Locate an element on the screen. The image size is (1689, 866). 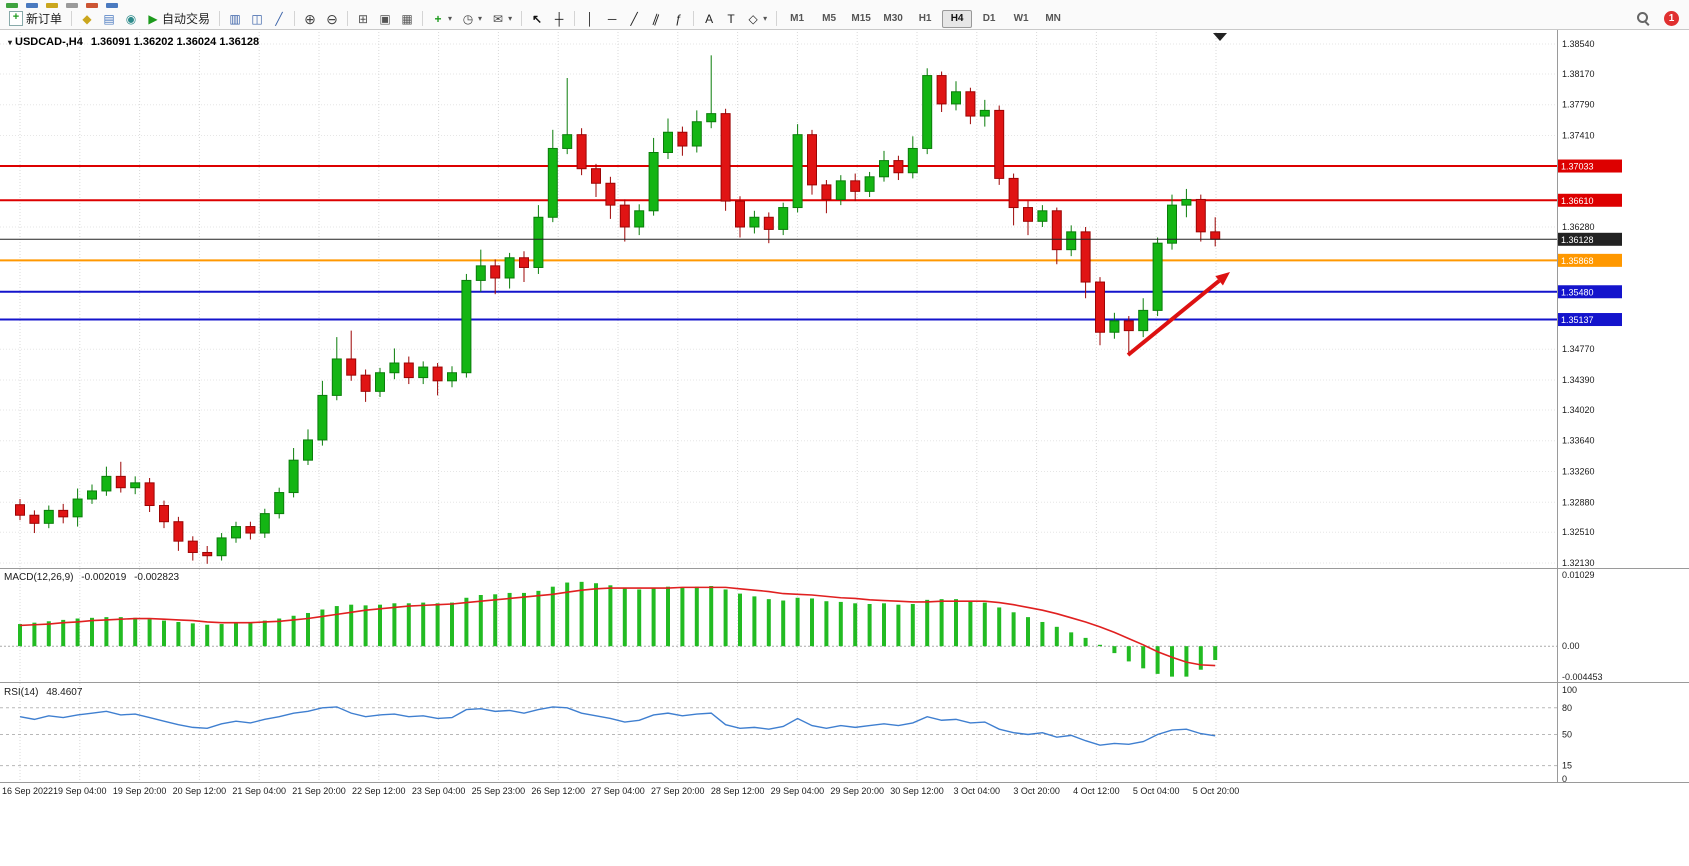
timeframe-M30: M30 is located at coordinates (893, 18).